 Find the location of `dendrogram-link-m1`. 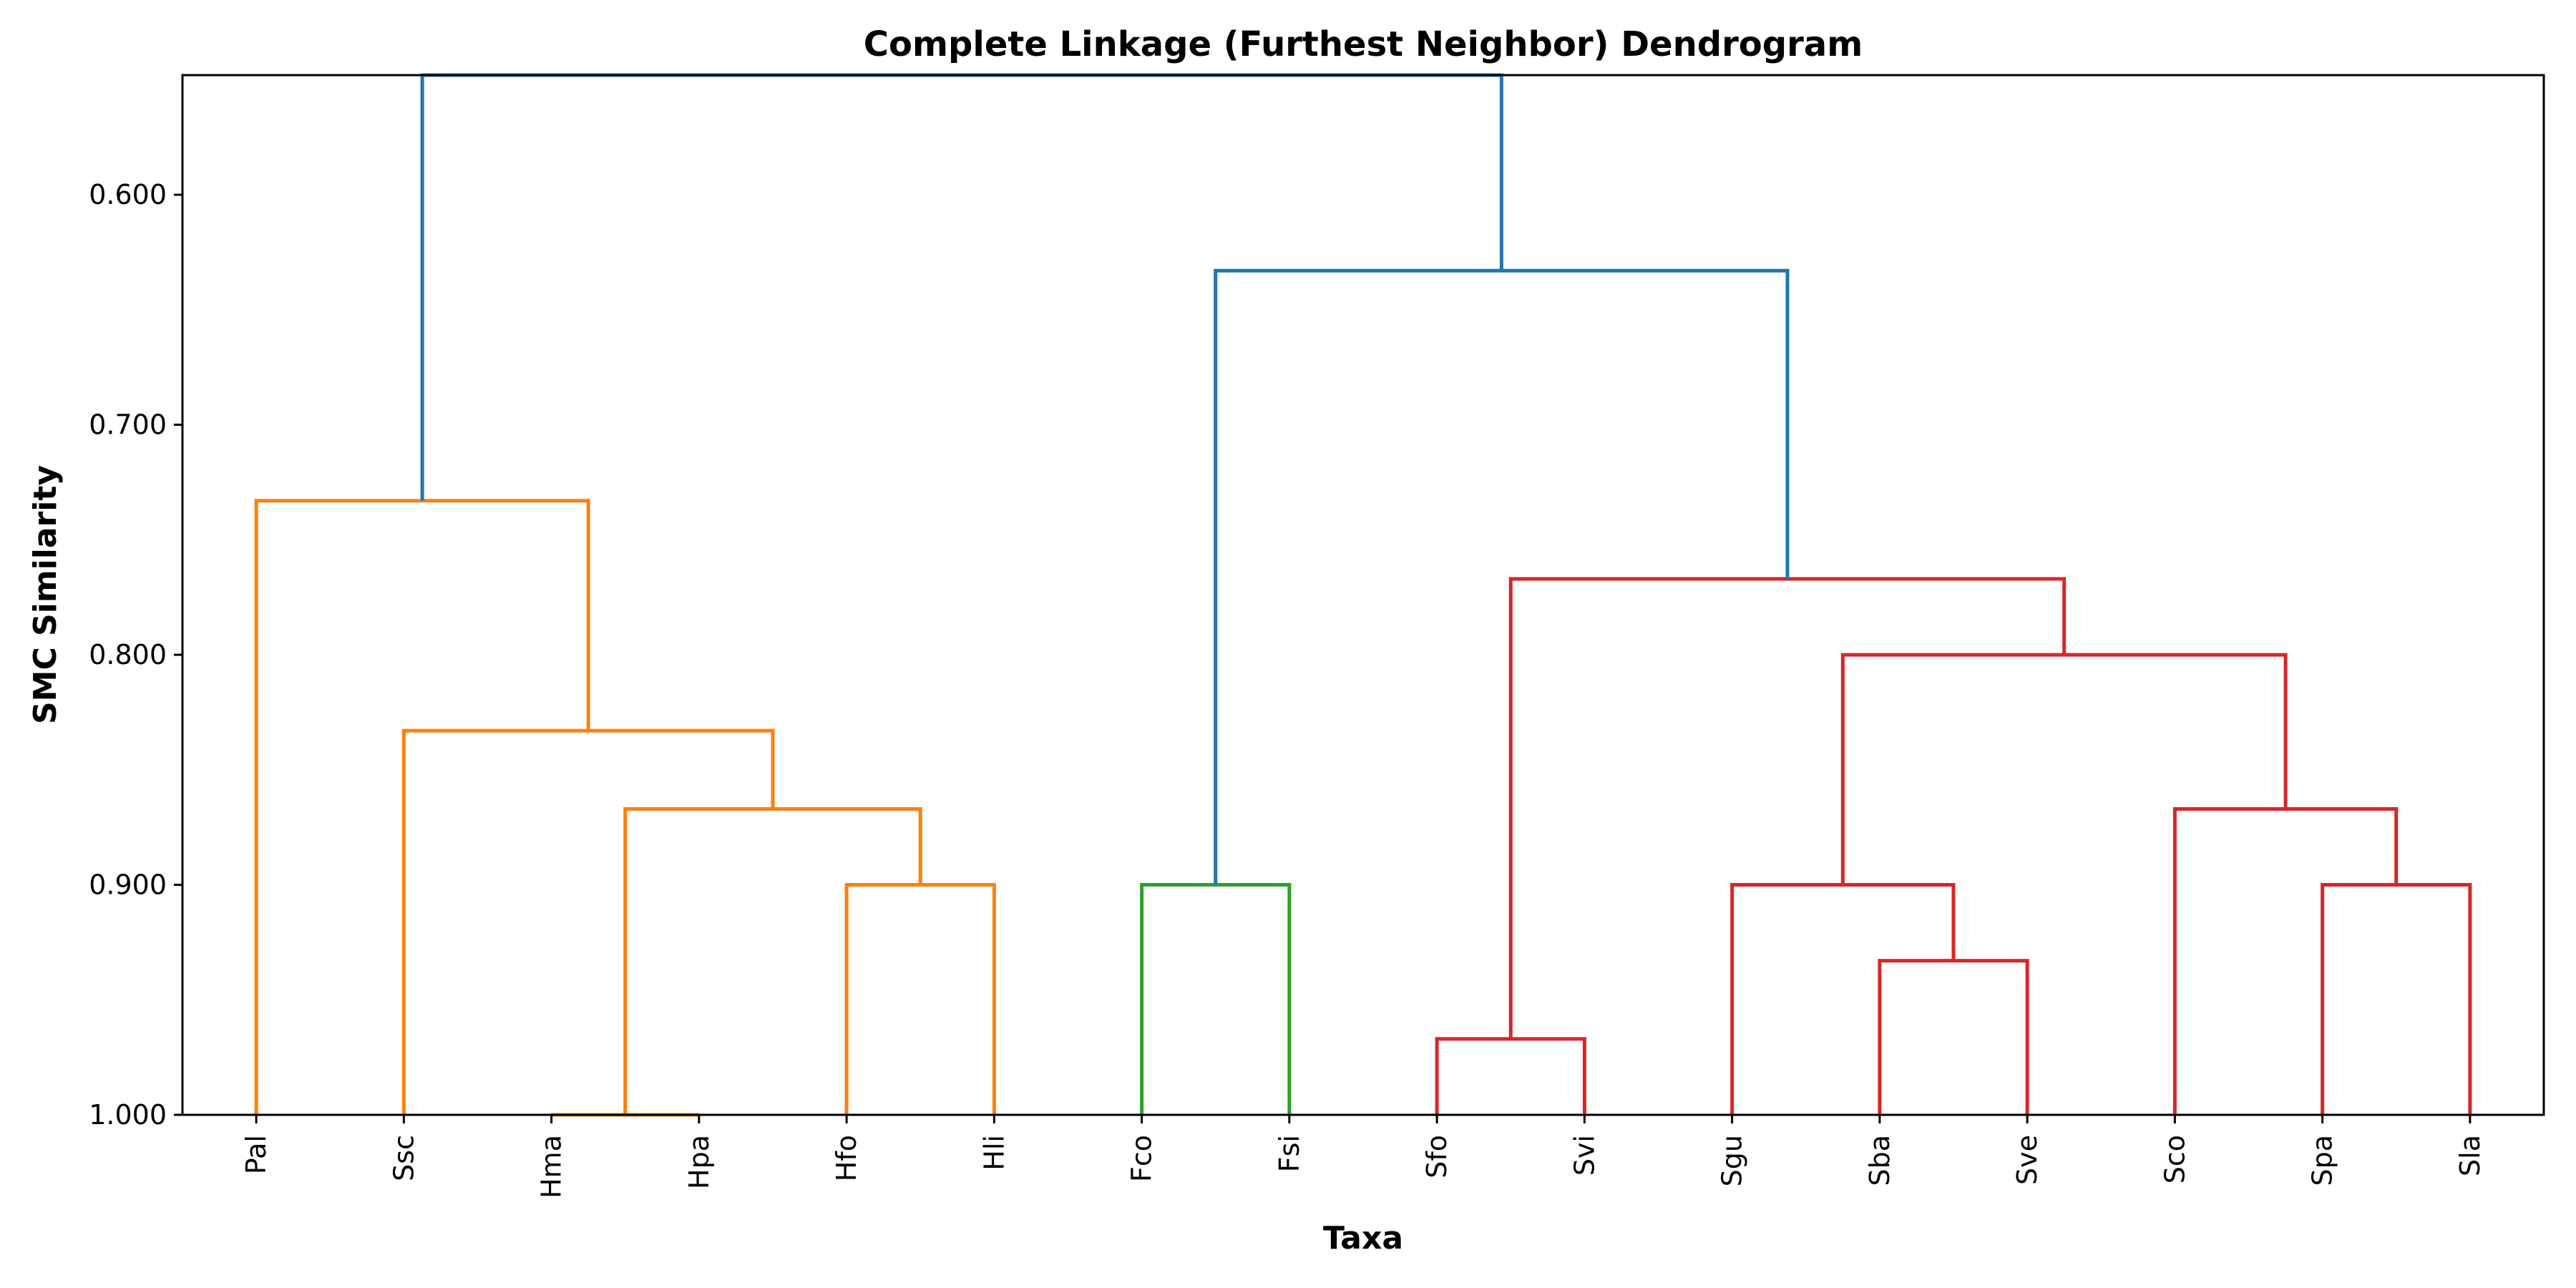

dendrogram-link-m1 is located at coordinates (1216, 999).